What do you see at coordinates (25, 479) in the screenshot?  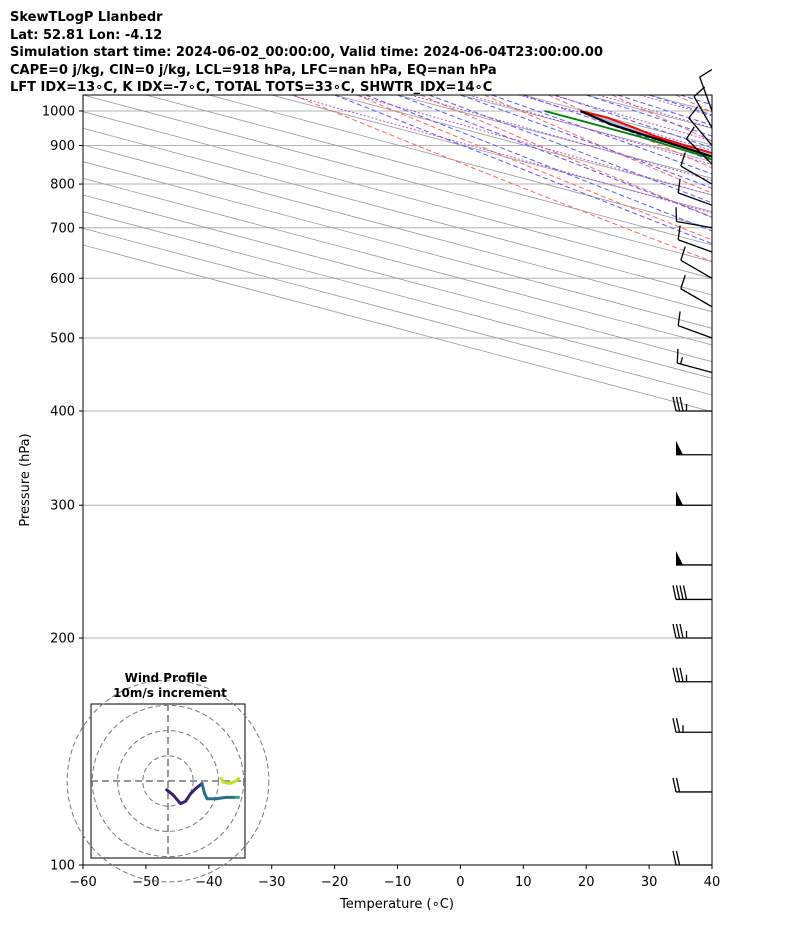 I see `y-axis-label: Pressure (hPa)` at bounding box center [25, 479].